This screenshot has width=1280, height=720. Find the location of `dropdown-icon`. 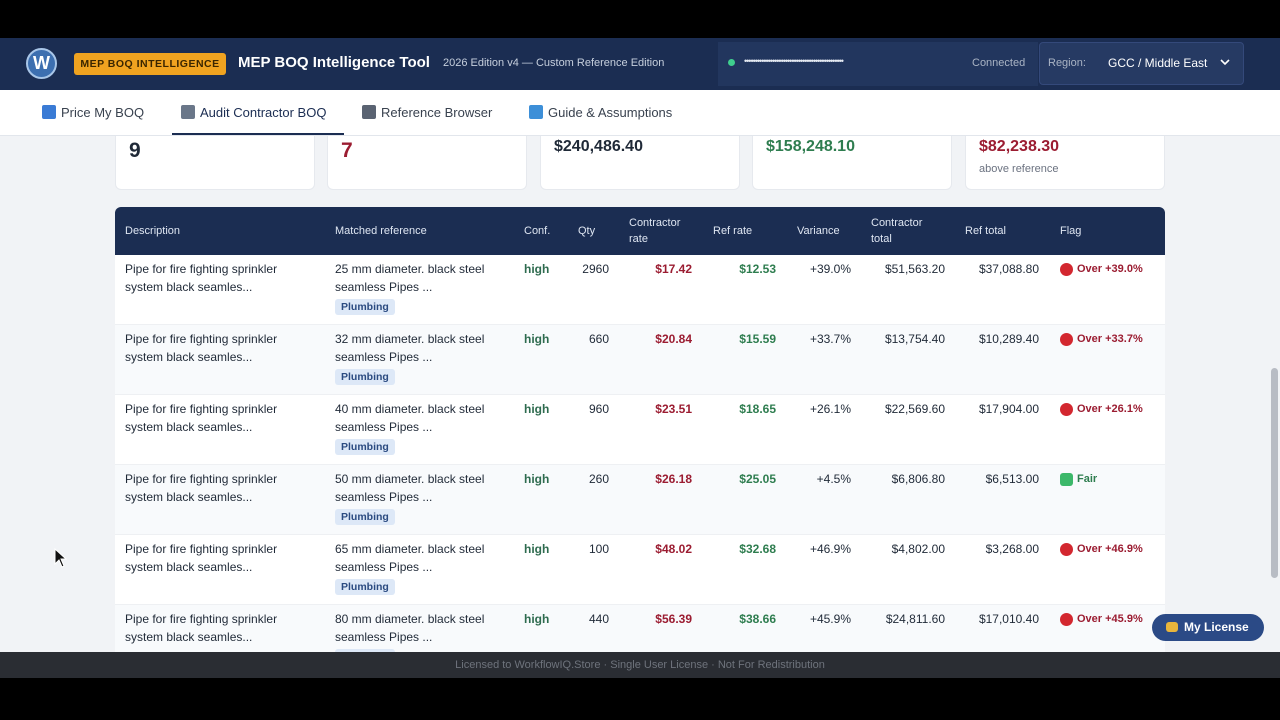

dropdown-icon is located at coordinates (1225, 62).